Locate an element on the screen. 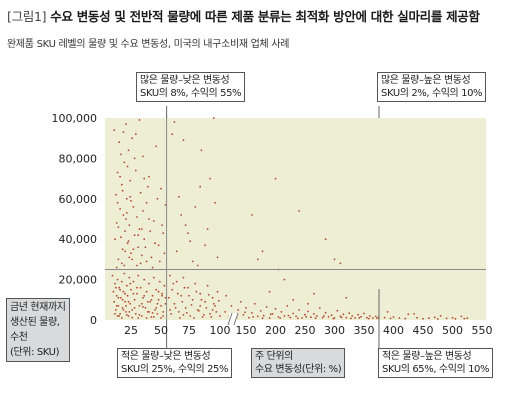  x-tick-label: 100 is located at coordinates (220, 330).